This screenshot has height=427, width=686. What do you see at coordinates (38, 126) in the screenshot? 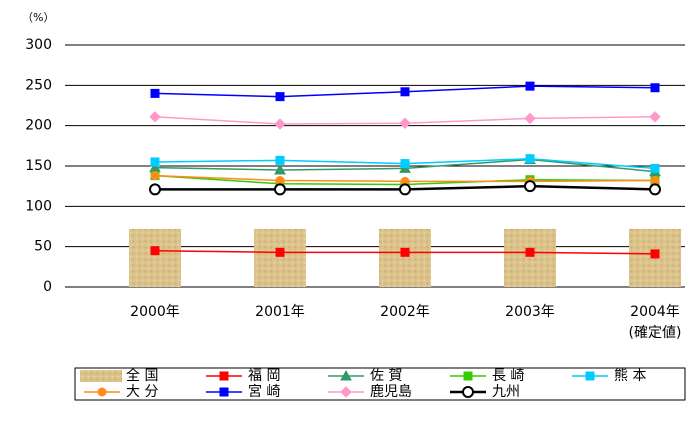
I see `y-tick-label: 200` at bounding box center [38, 126].